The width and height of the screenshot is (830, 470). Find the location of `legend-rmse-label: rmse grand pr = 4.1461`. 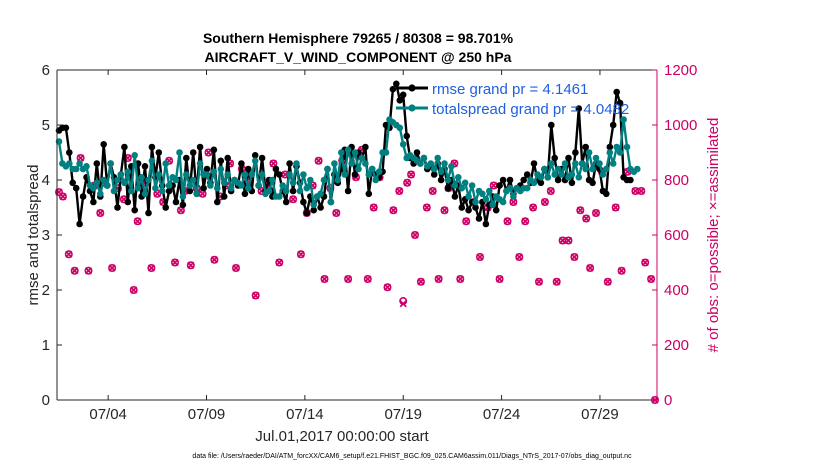

legend-rmse-label: rmse grand pr = 4.1461 is located at coordinates (510, 89).